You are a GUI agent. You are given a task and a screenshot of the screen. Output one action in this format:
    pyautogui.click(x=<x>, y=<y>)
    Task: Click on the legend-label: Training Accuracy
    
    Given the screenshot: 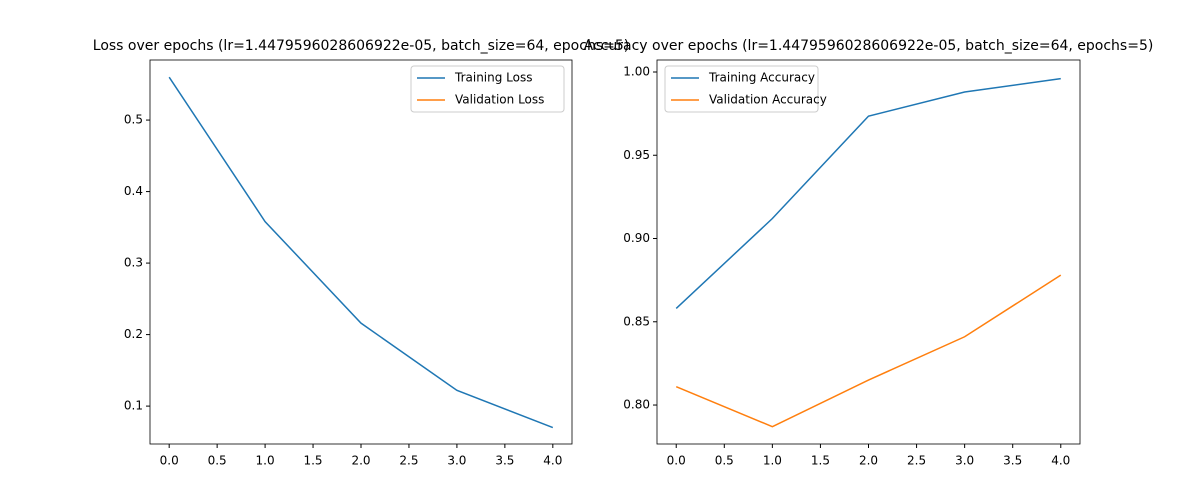 What is the action you would take?
    pyautogui.click(x=761, y=78)
    